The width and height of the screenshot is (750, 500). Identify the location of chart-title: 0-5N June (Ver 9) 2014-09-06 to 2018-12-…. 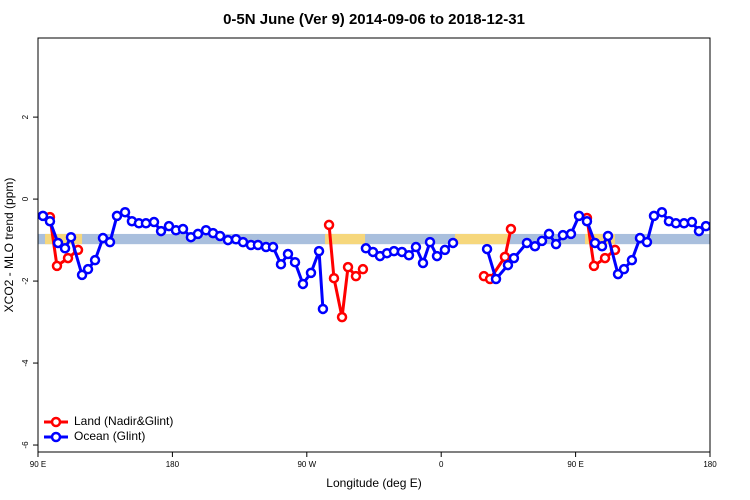
(374, 19).